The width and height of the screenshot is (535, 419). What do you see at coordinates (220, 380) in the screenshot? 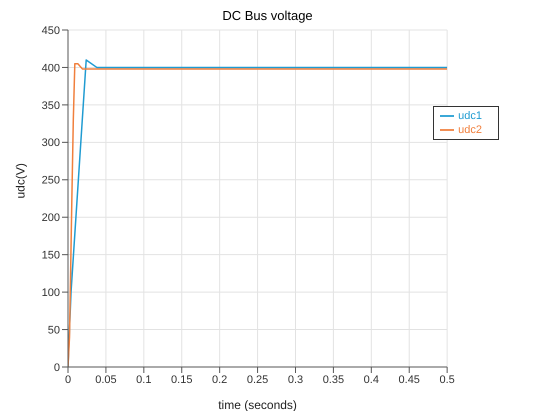
I see `x-tick-label: 0.2` at bounding box center [220, 380].